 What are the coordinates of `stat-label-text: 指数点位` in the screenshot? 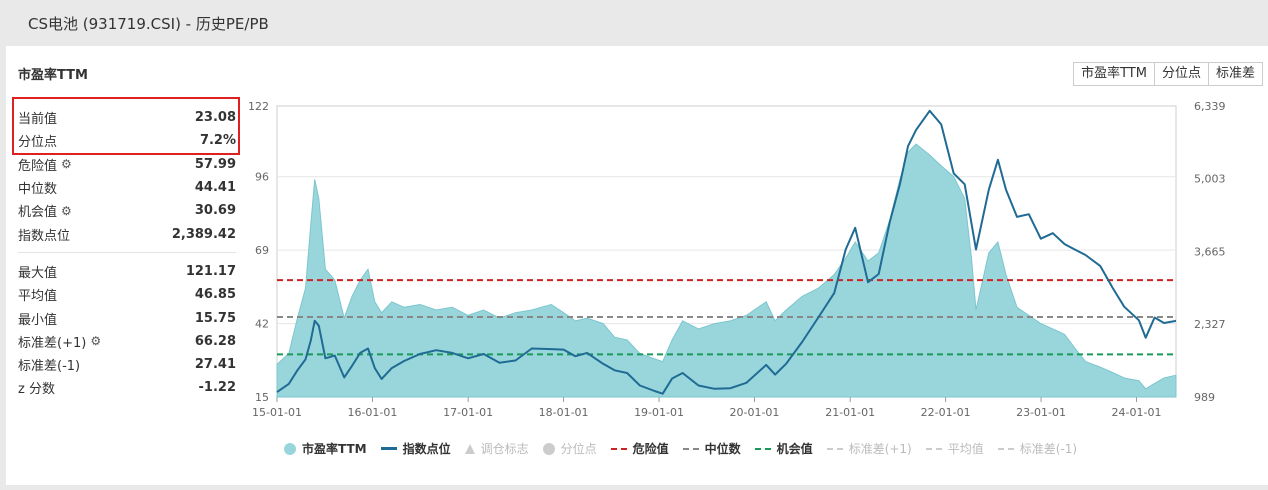 It's located at (44, 236).